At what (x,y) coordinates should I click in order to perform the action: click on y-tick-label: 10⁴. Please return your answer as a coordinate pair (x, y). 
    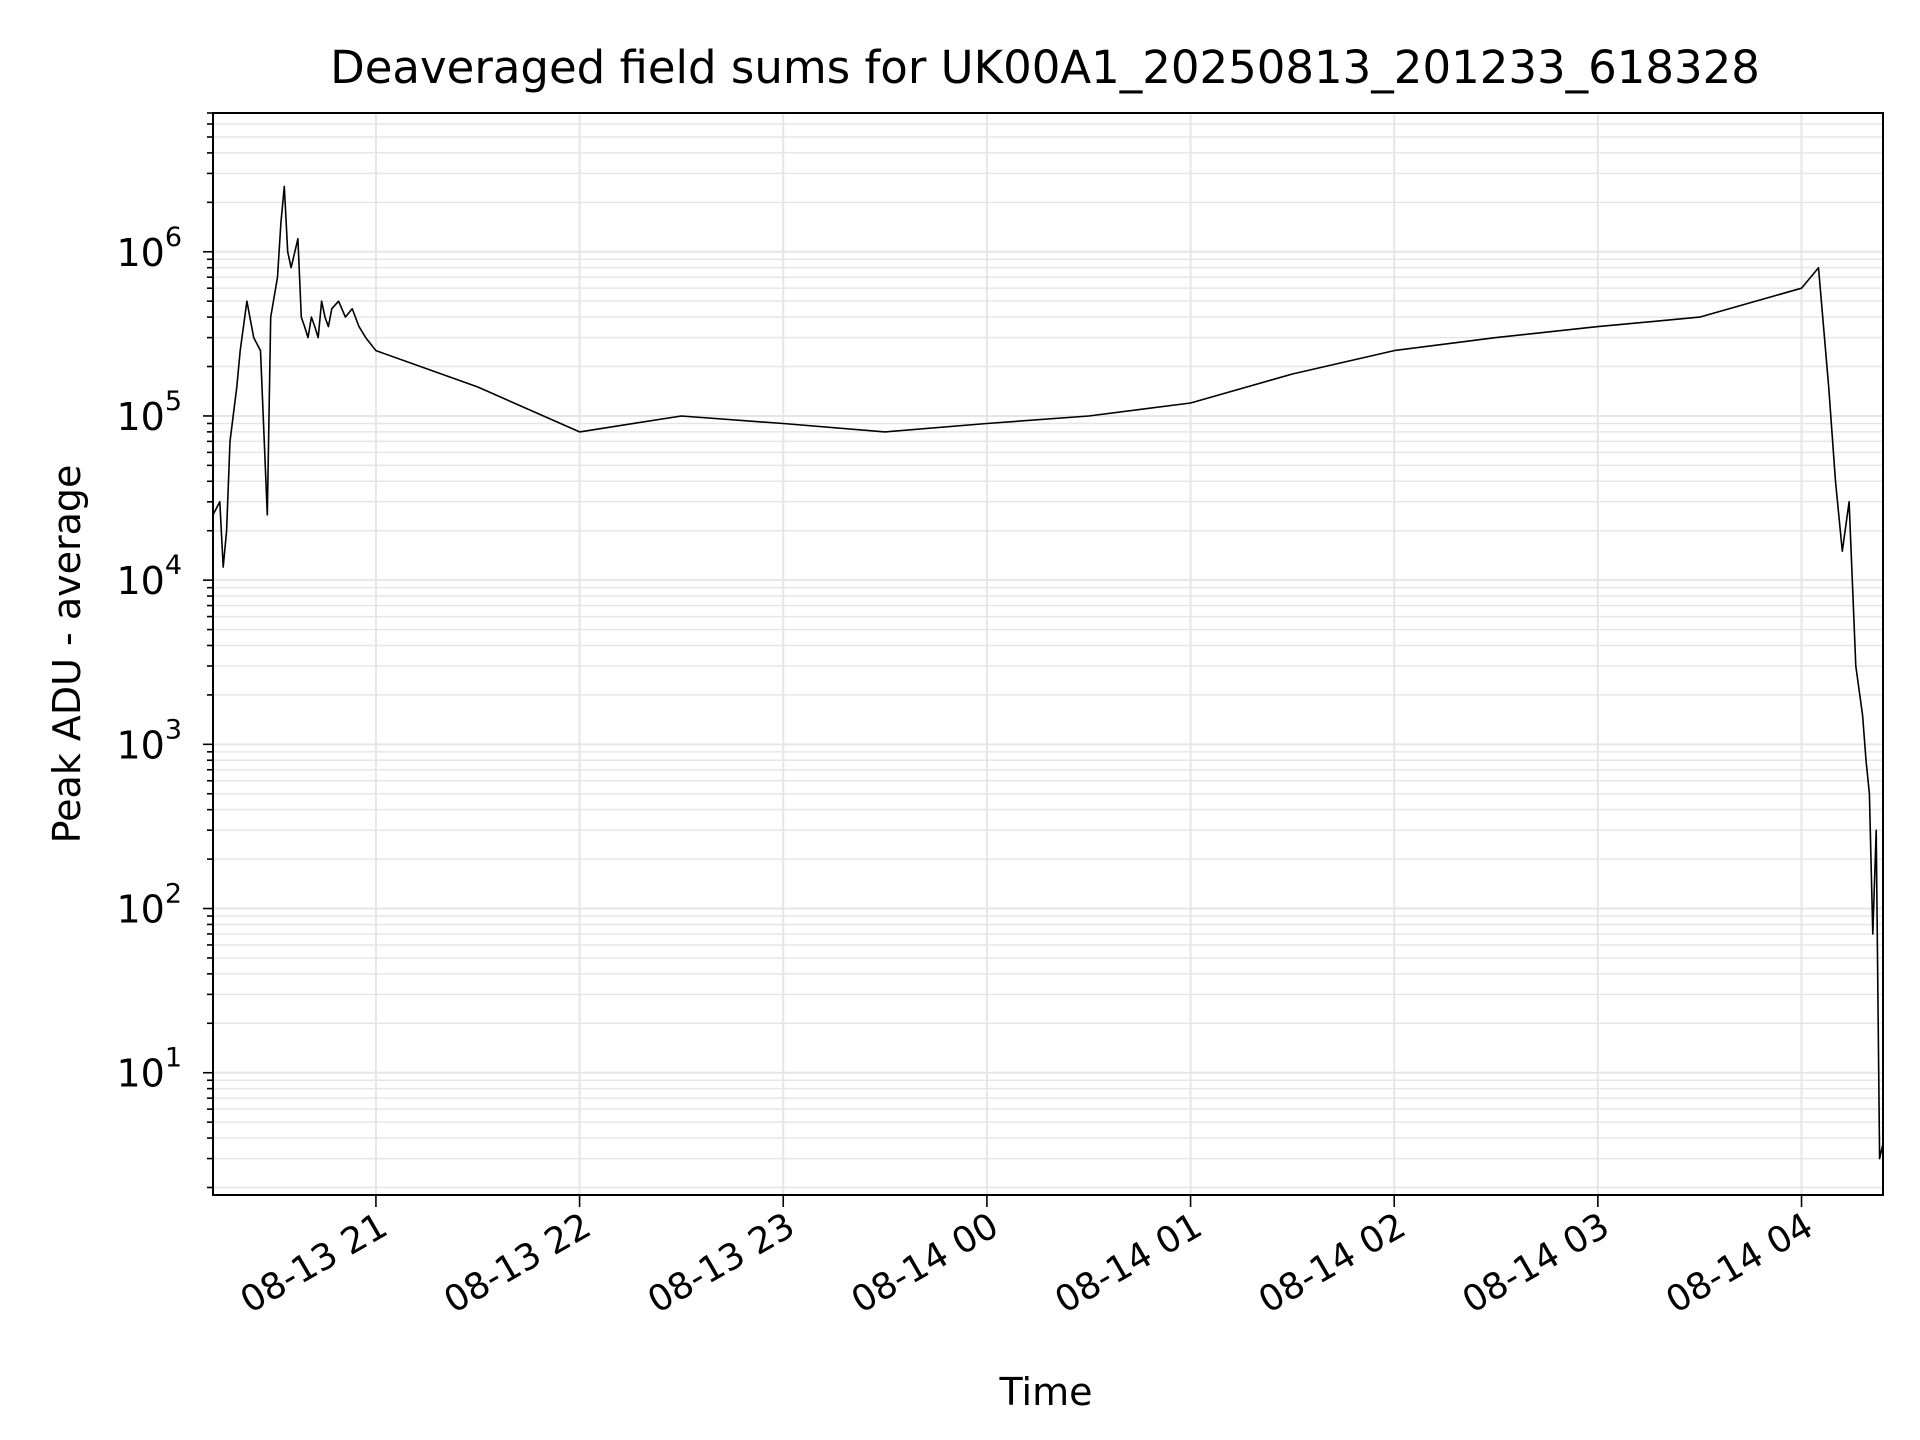
    Looking at the image, I should click on (149, 576).